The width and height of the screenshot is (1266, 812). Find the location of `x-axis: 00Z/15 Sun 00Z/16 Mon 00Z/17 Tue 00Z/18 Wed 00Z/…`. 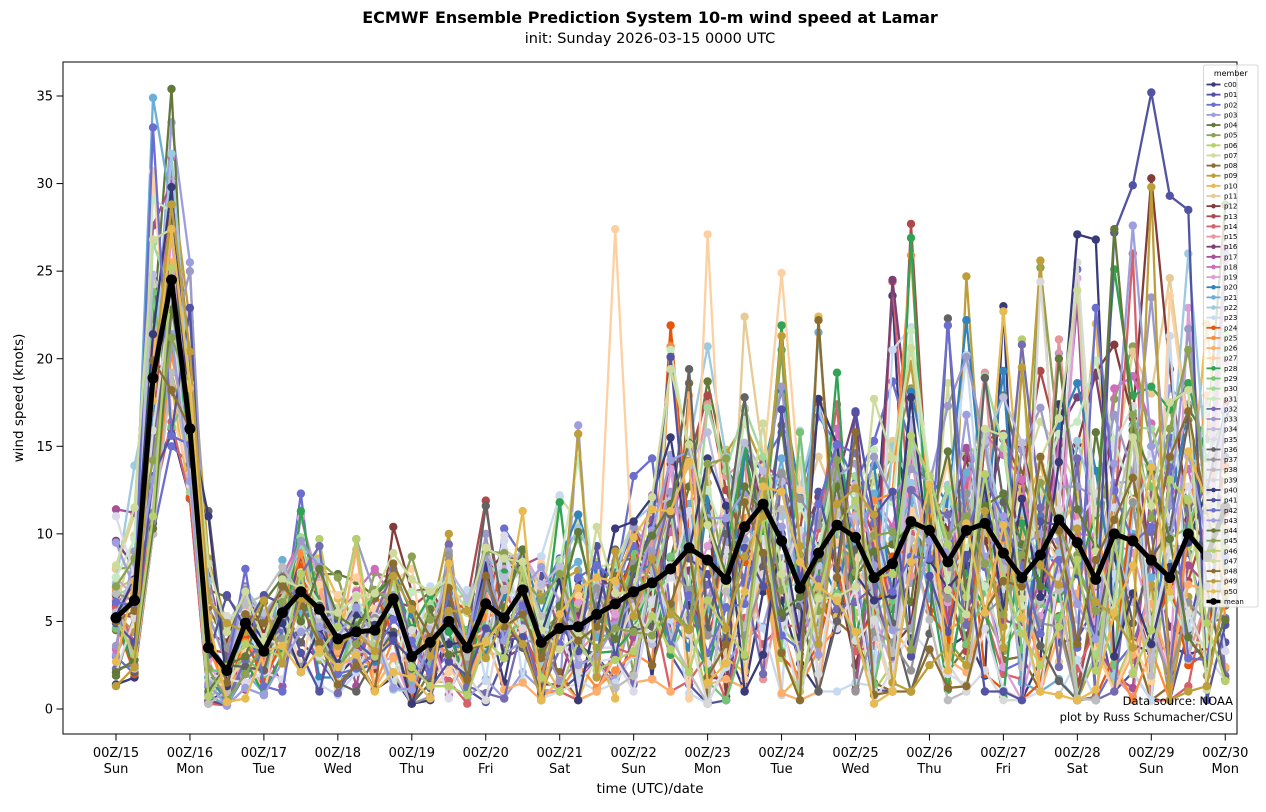

x-axis: 00Z/15 Sun 00Z/16 Mon 00Z/17 Tue 00Z/18 Wed 00Z/… is located at coordinates (670, 755).